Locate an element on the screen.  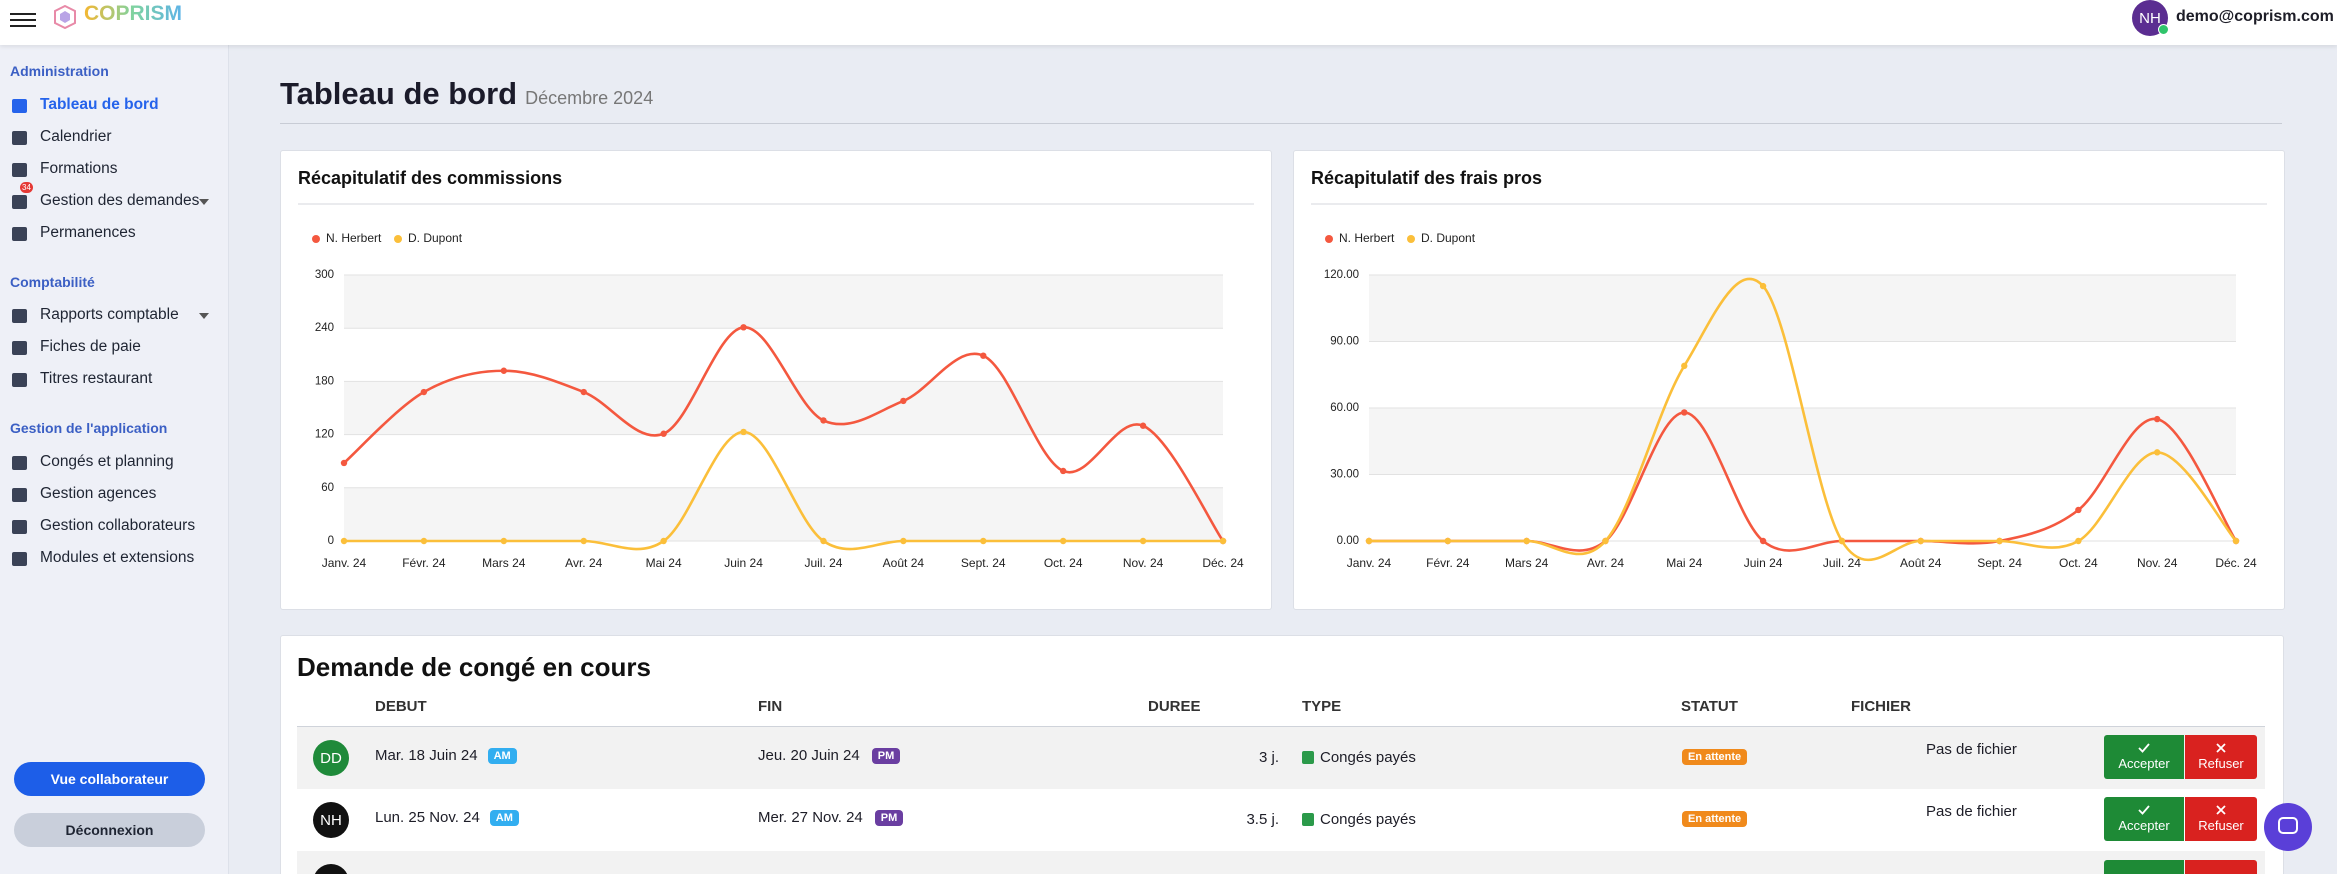
chart-title: Récapitulatif des frais pros is located at coordinates (1426, 178).